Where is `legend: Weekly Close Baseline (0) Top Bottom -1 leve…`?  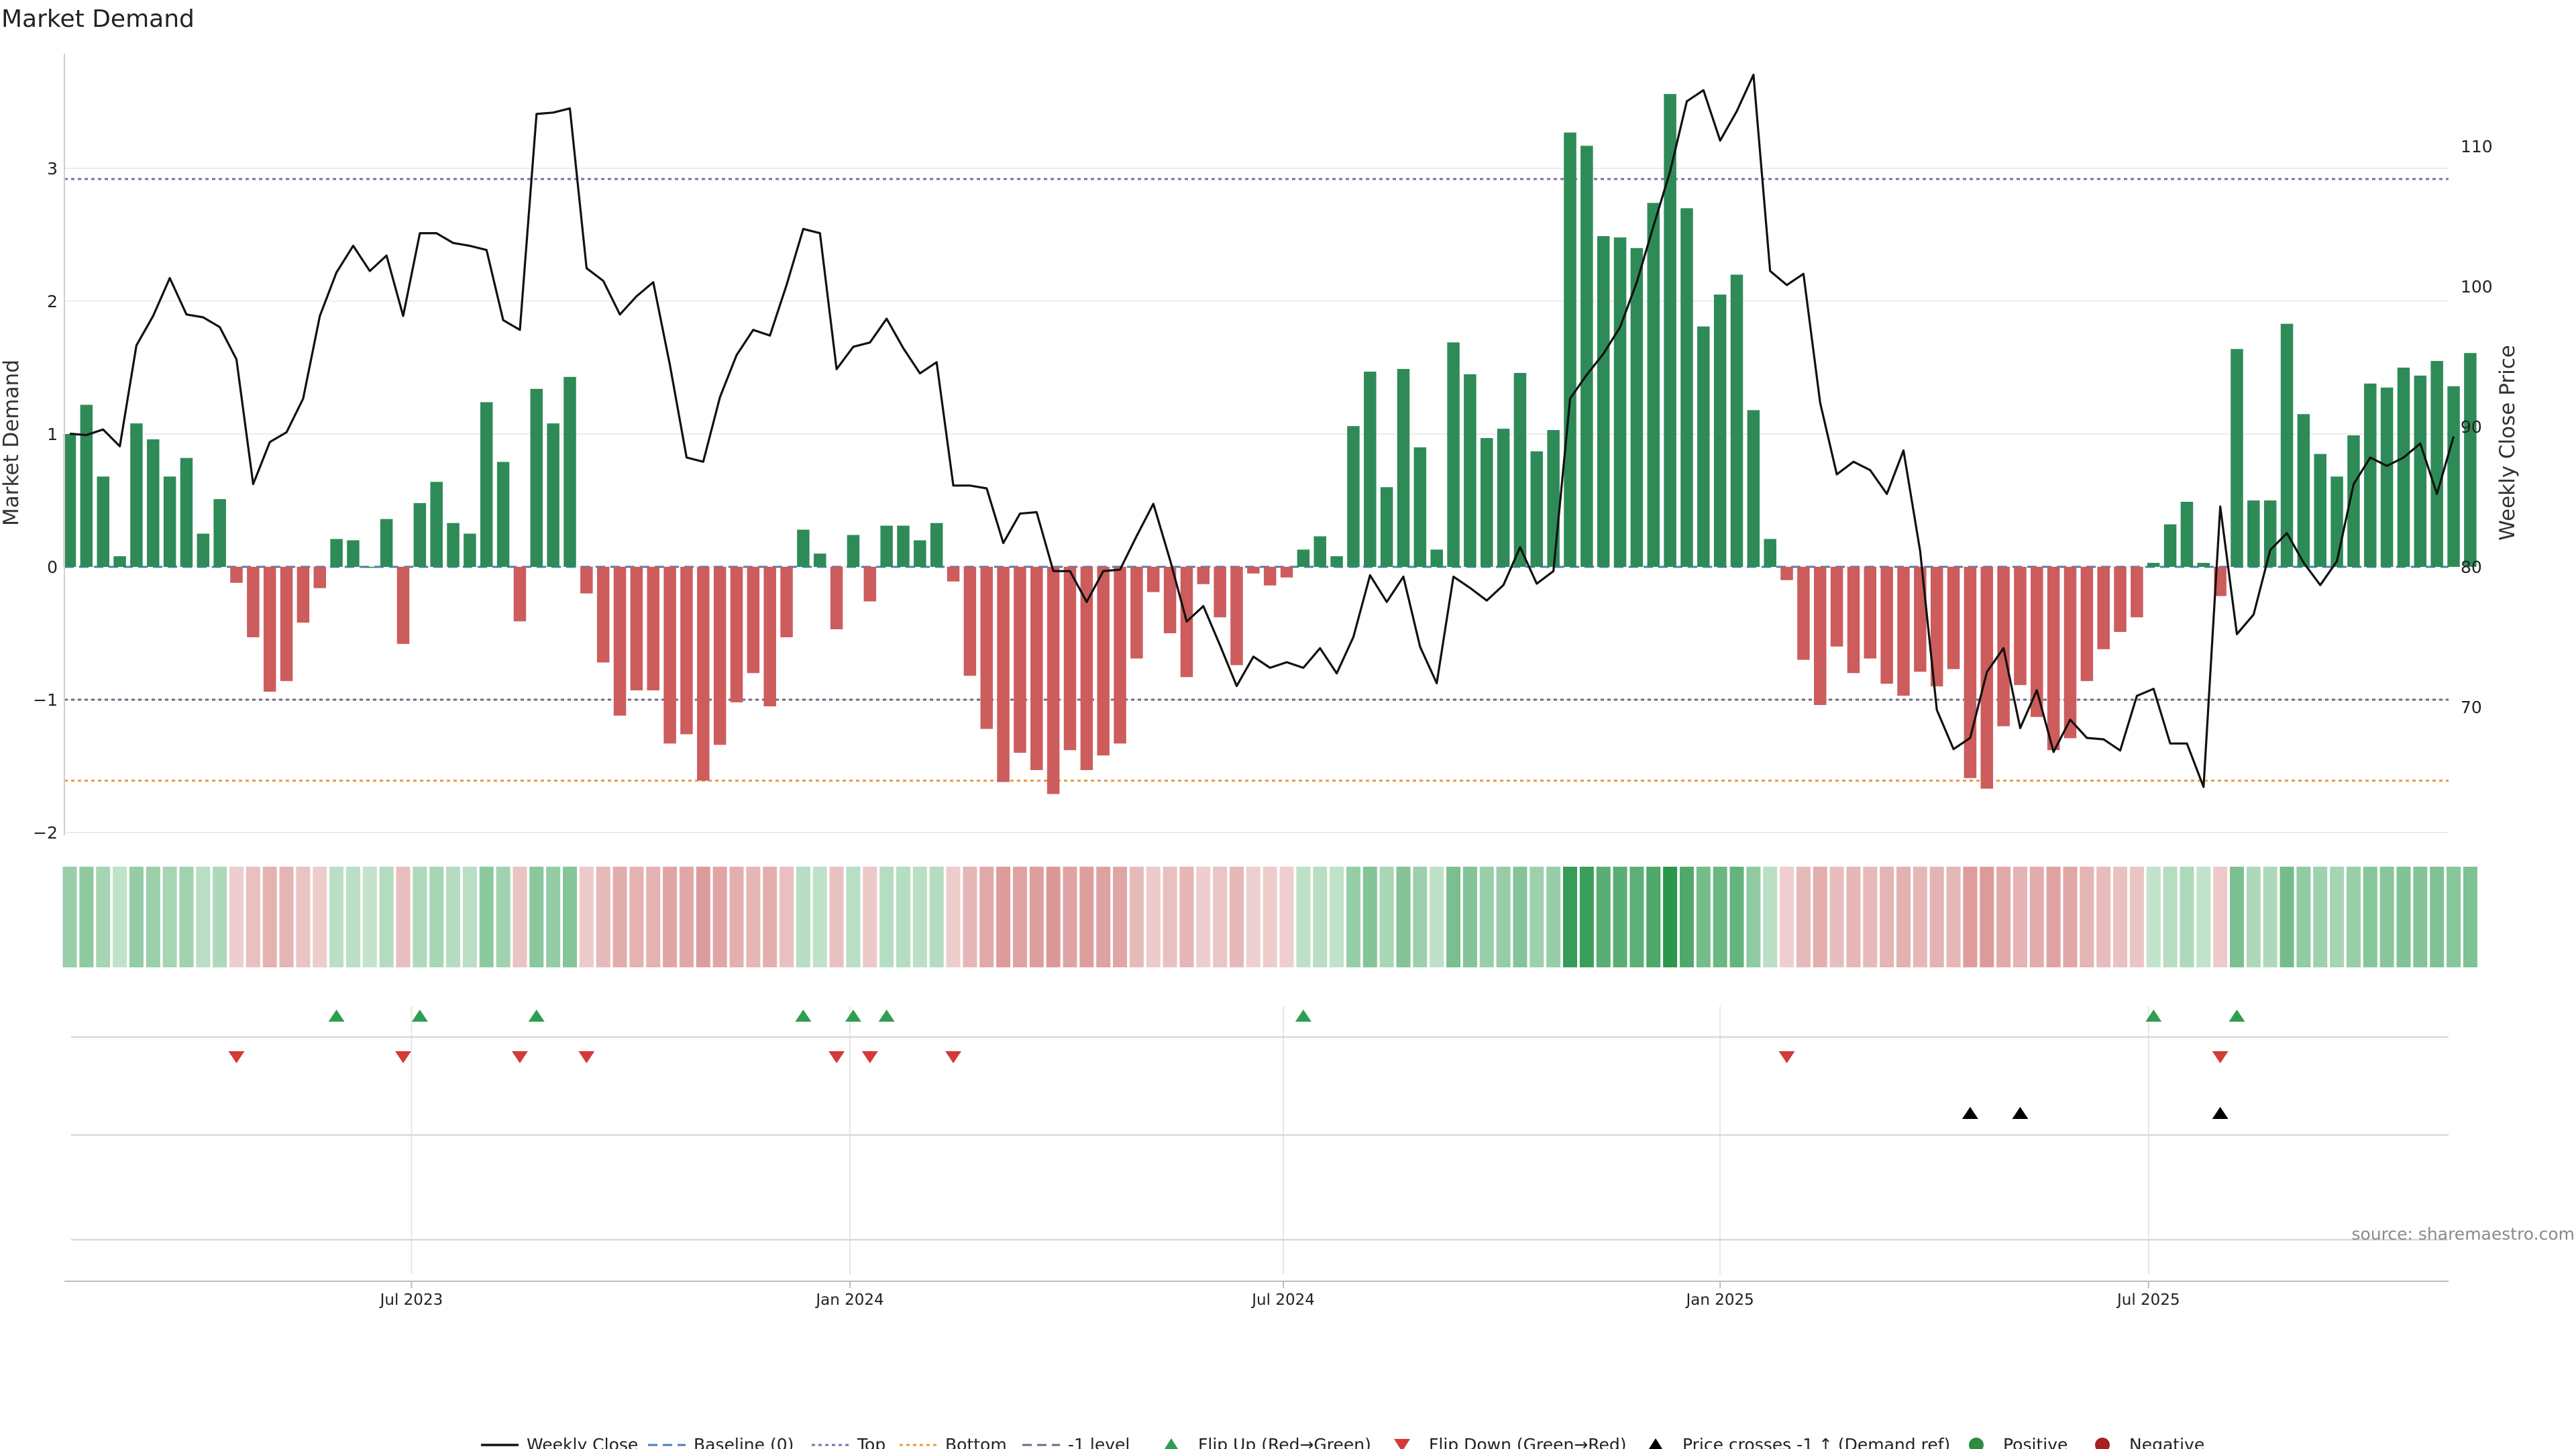
legend: Weekly Close Baseline (0) Top Bottom -1 leve… is located at coordinates (1342, 1442).